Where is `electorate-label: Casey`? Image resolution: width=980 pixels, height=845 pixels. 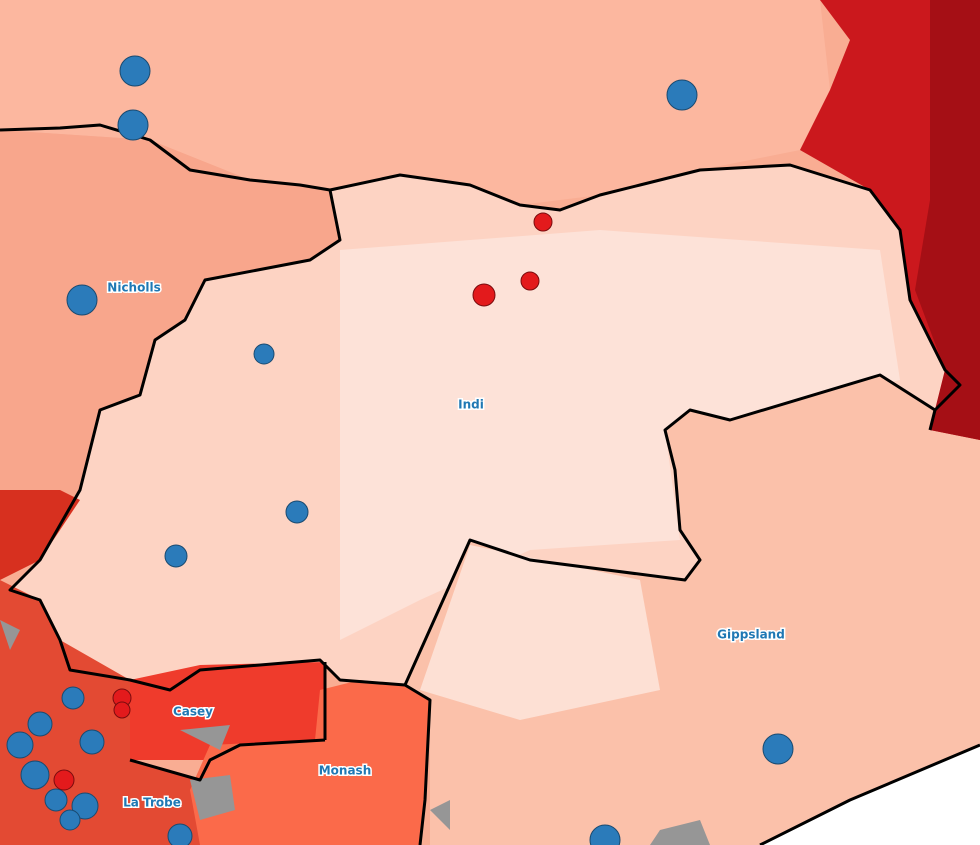
electorate-label: Casey is located at coordinates (193, 712).